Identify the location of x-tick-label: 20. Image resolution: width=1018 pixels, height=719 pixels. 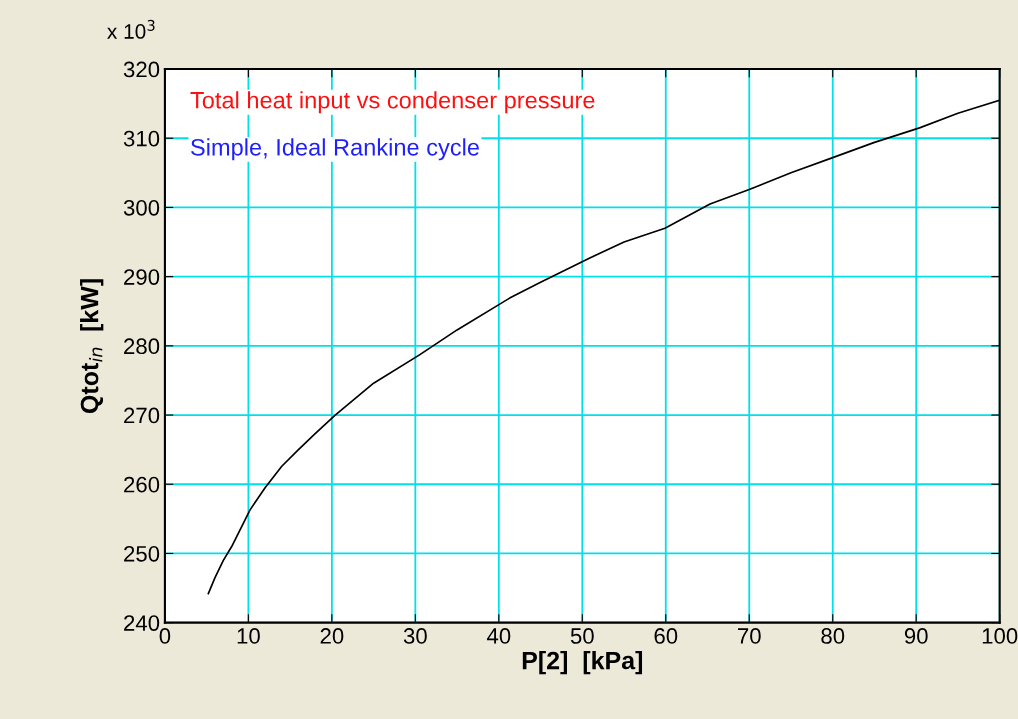
(332, 636).